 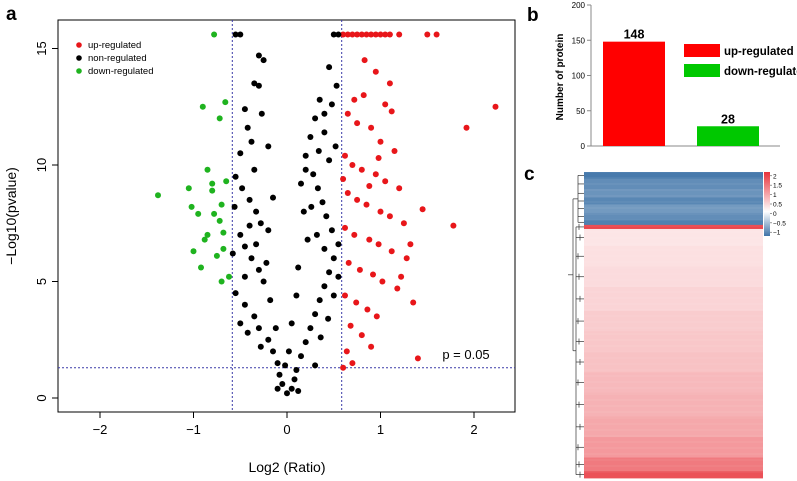 What do you see at coordinates (465, 354) in the screenshot?
I see `pvalue-annotation: p = 0.05` at bounding box center [465, 354].